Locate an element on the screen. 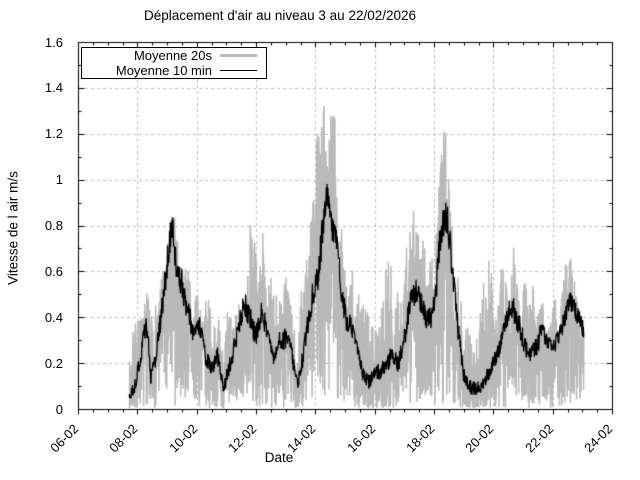  legend-entry-moyenne-20s: Moyenne 20s is located at coordinates (171, 55).